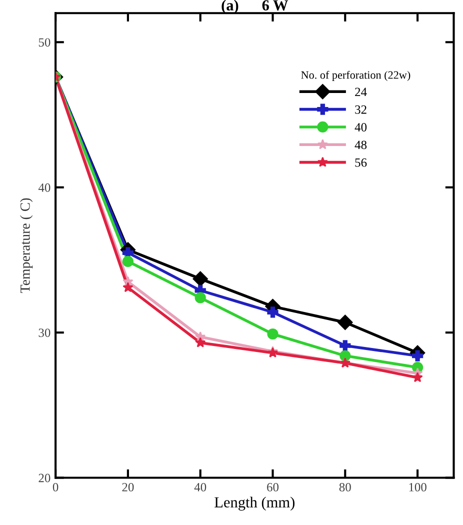 Image resolution: width=463 pixels, height=525 pixels. I want to click on chart-title: (a) 6 W, so click(255, 7).